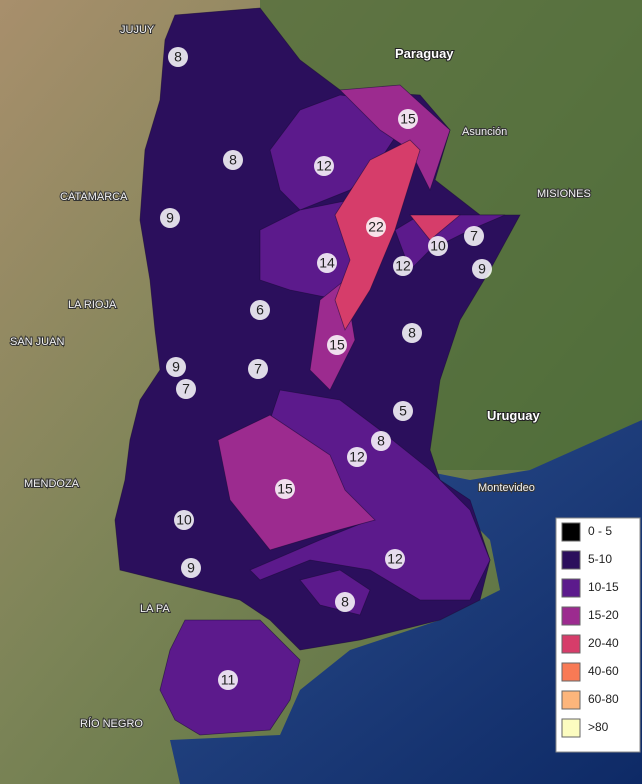 The height and width of the screenshot is (784, 642). What do you see at coordinates (92, 305) in the screenshot?
I see `place-label: LA RIOJA` at bounding box center [92, 305].